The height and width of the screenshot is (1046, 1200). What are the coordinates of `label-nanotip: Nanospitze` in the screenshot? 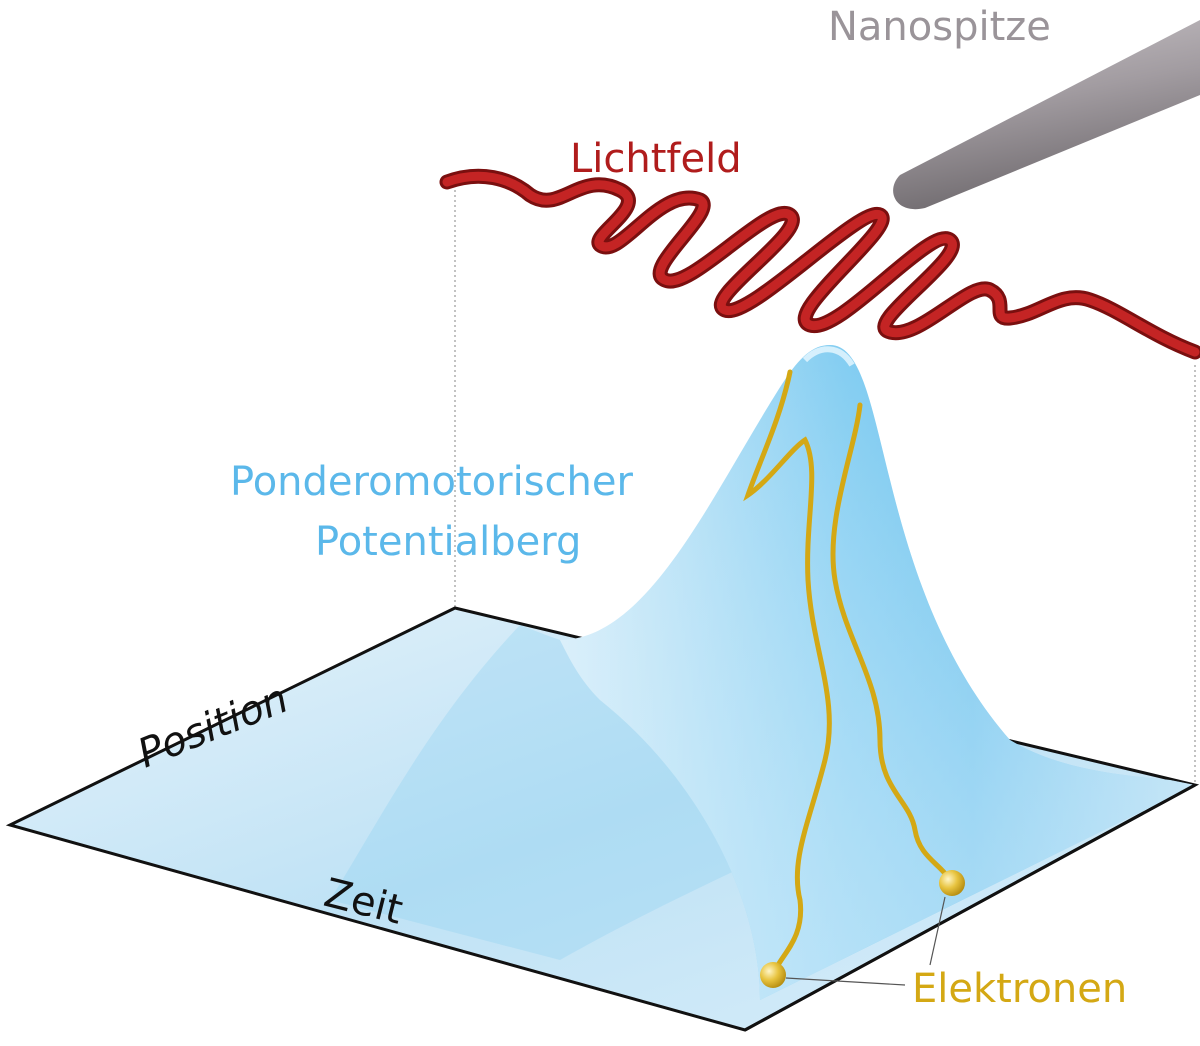 It's located at (939, 27).